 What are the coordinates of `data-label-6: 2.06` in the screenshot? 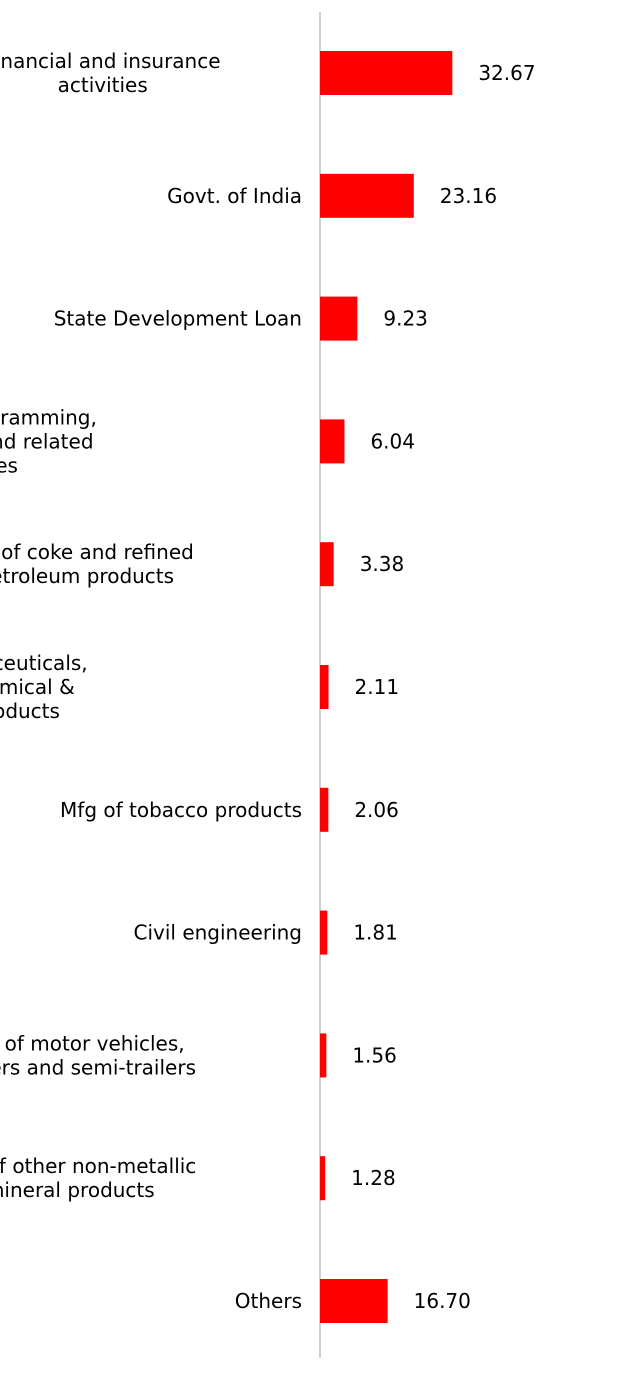 It's located at (376, 810).